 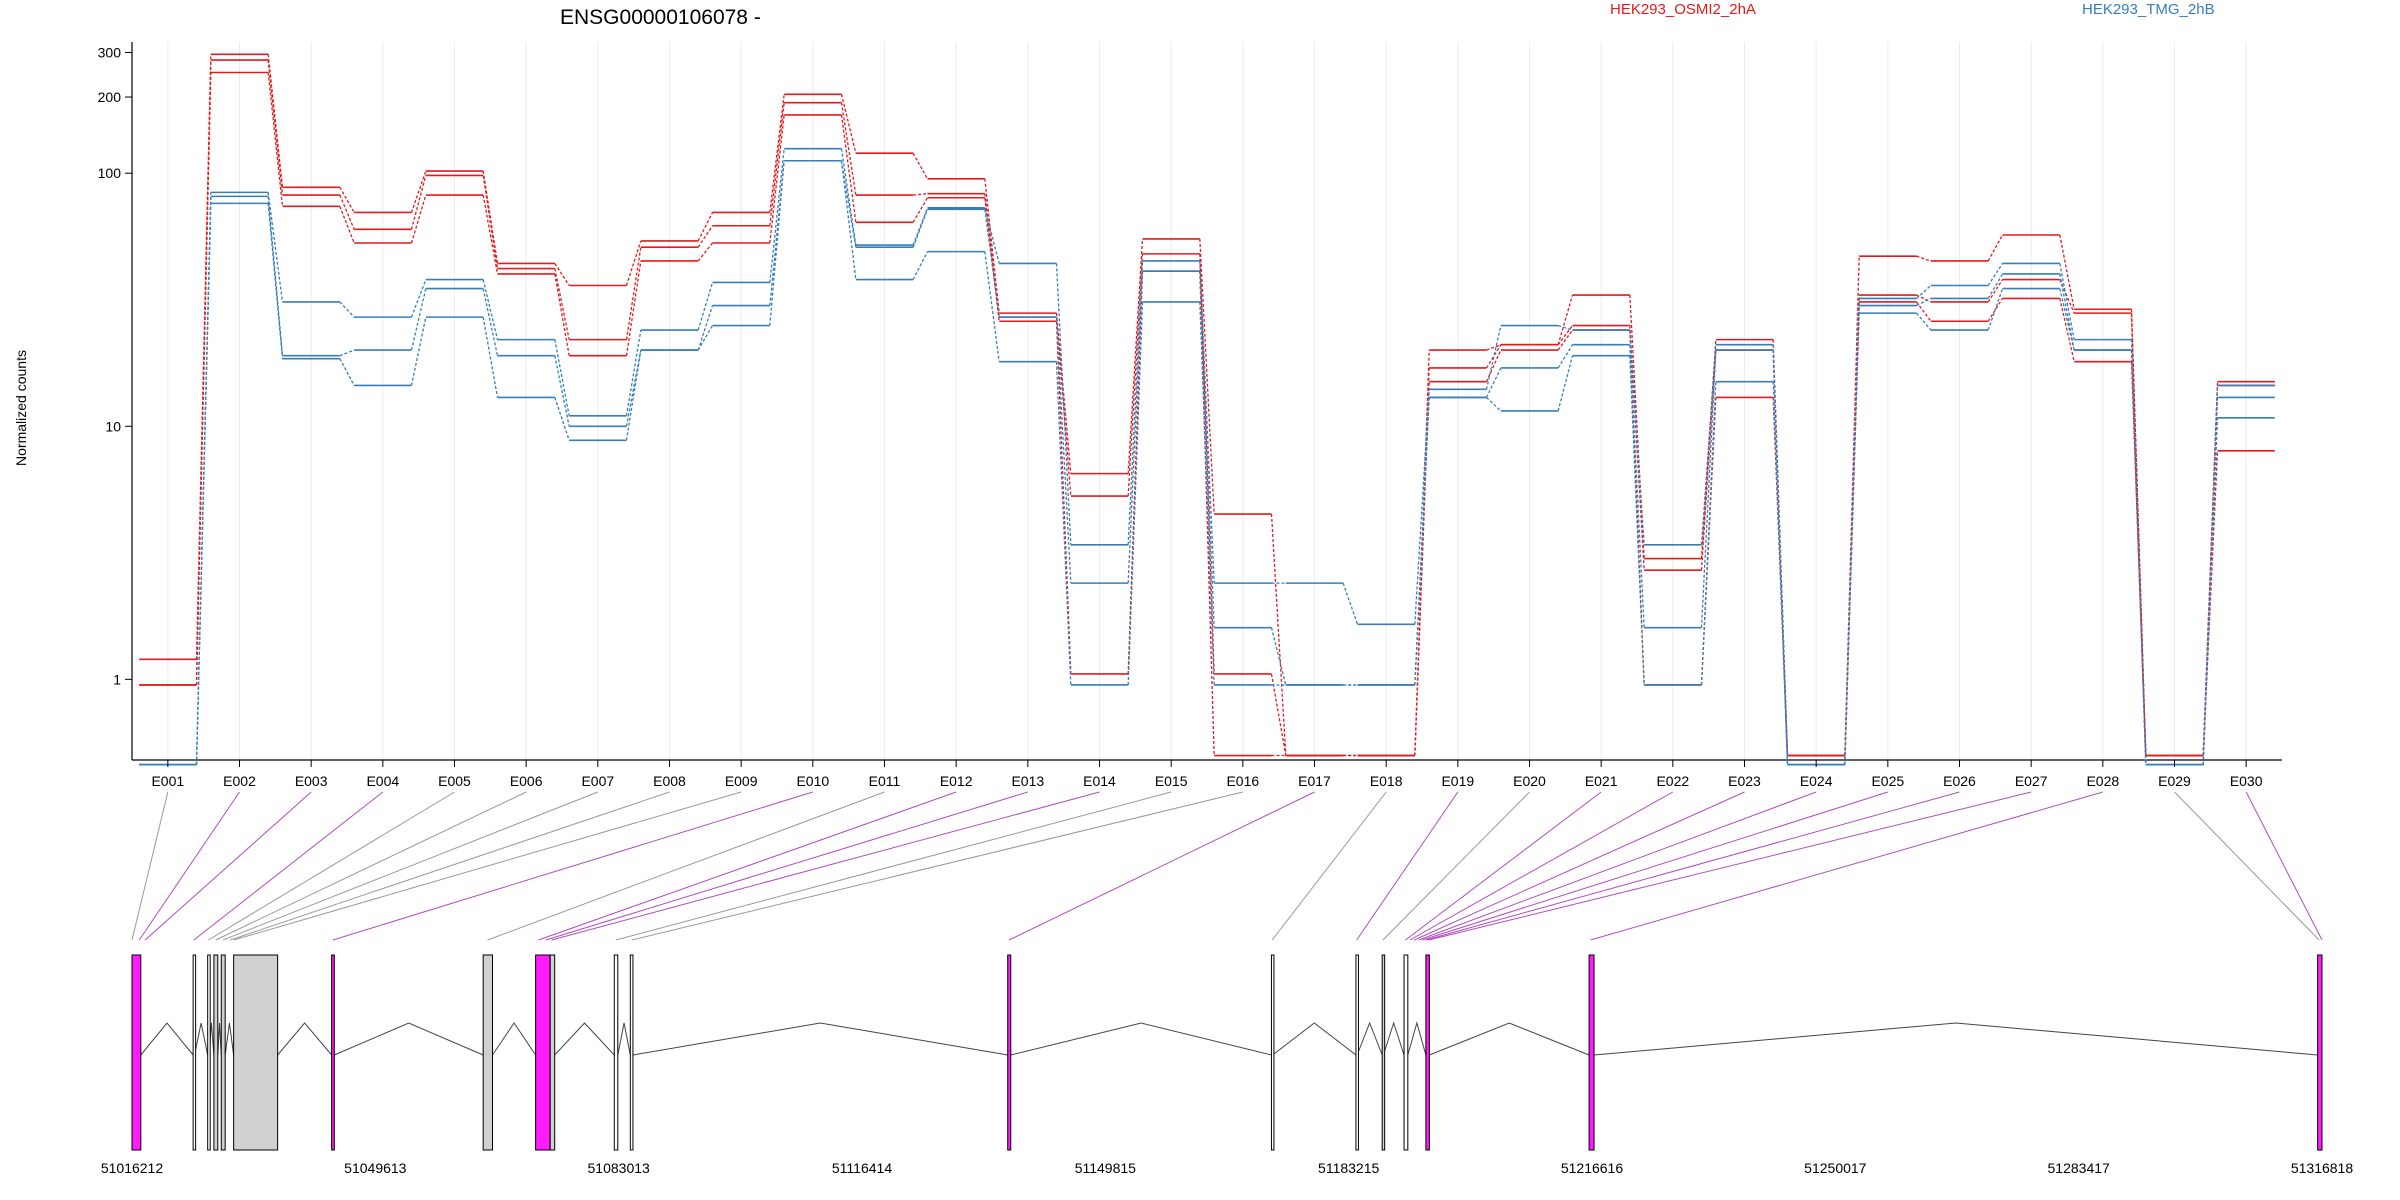 I want to click on y-tick-label: 200, so click(x=110, y=97).